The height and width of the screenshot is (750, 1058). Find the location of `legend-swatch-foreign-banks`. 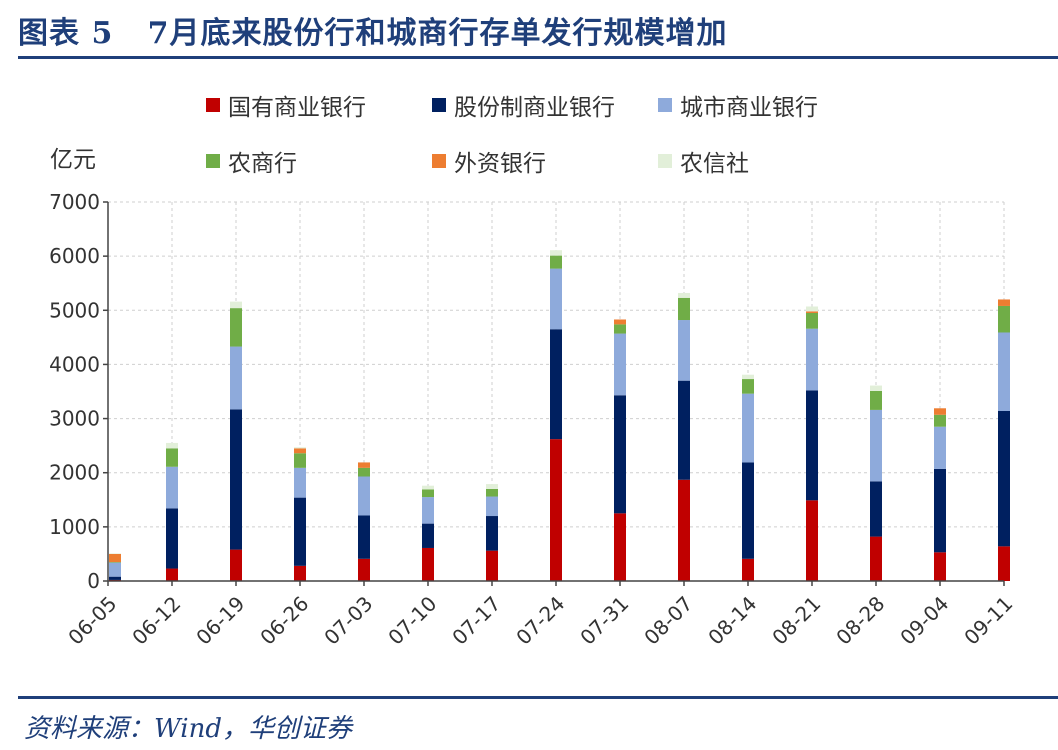

legend-swatch-foreign-banks is located at coordinates (439, 161).